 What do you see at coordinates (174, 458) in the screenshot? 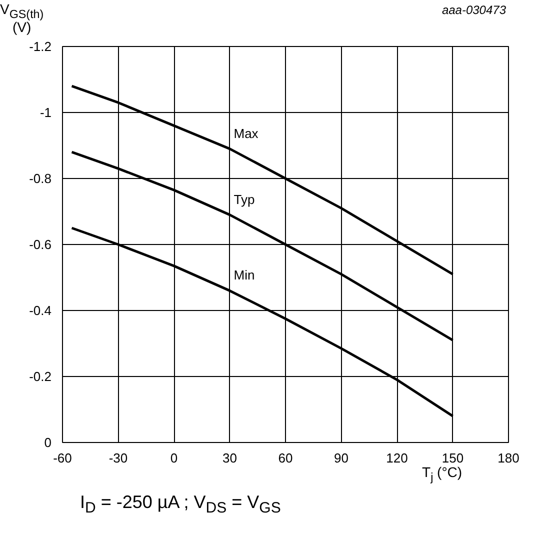
I see `x-tick-label: 0` at bounding box center [174, 458].